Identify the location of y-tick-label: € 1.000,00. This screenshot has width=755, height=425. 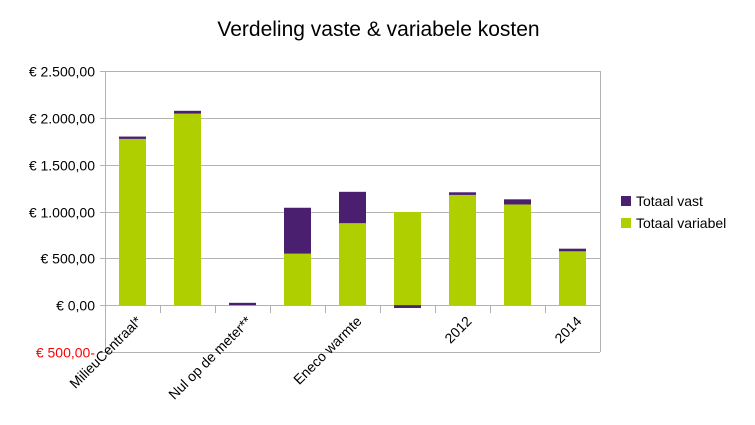
(62, 213).